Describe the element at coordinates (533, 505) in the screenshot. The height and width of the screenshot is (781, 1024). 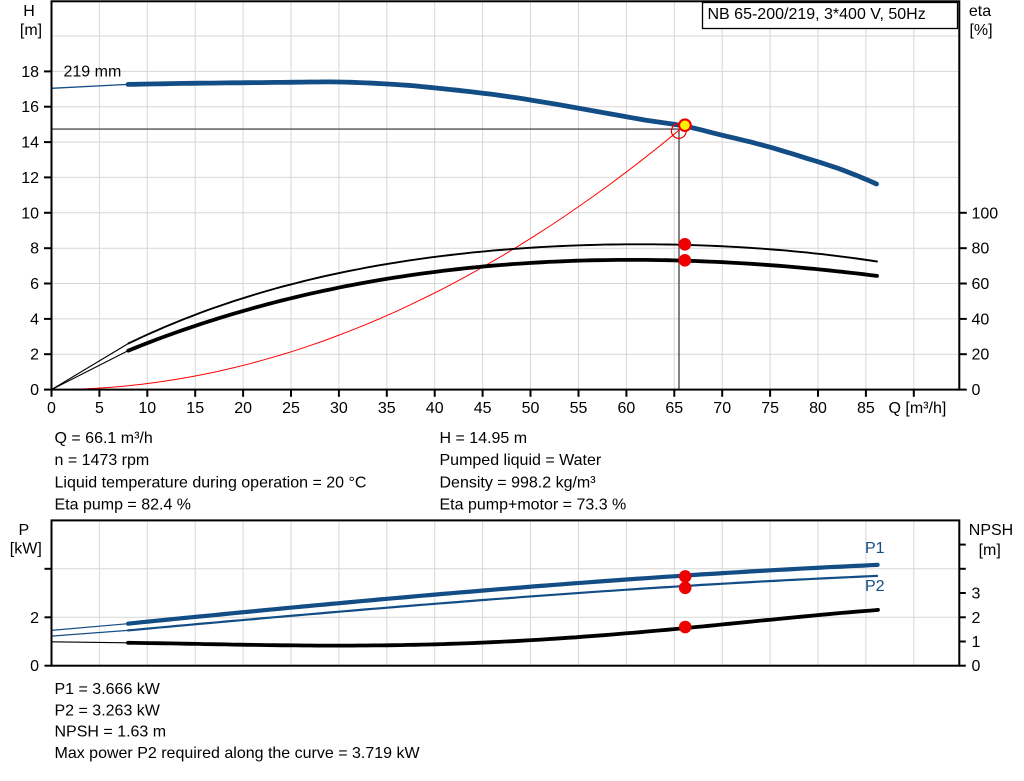
I see `svg-text: Eta pump+motor = 73.3 %` at that location.